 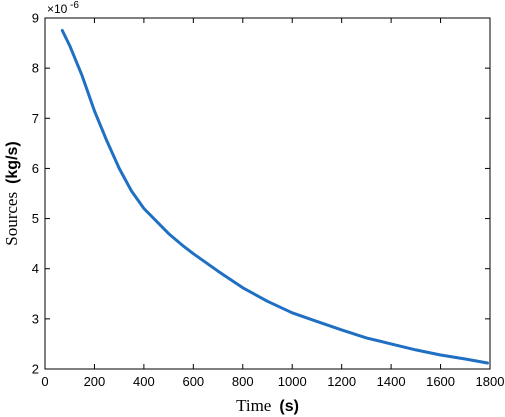 What do you see at coordinates (35, 318) in the screenshot?
I see `y-tick-label: 3` at bounding box center [35, 318].